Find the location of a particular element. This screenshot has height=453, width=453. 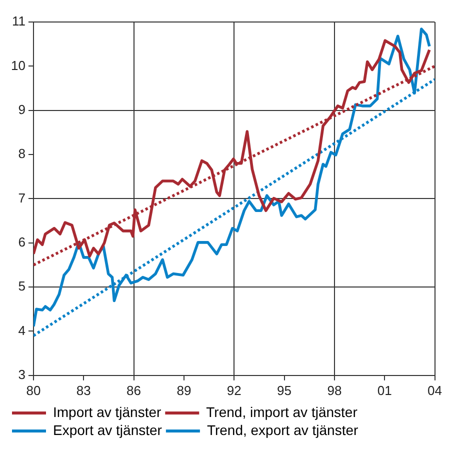

x-tick-label: 95 is located at coordinates (284, 390).